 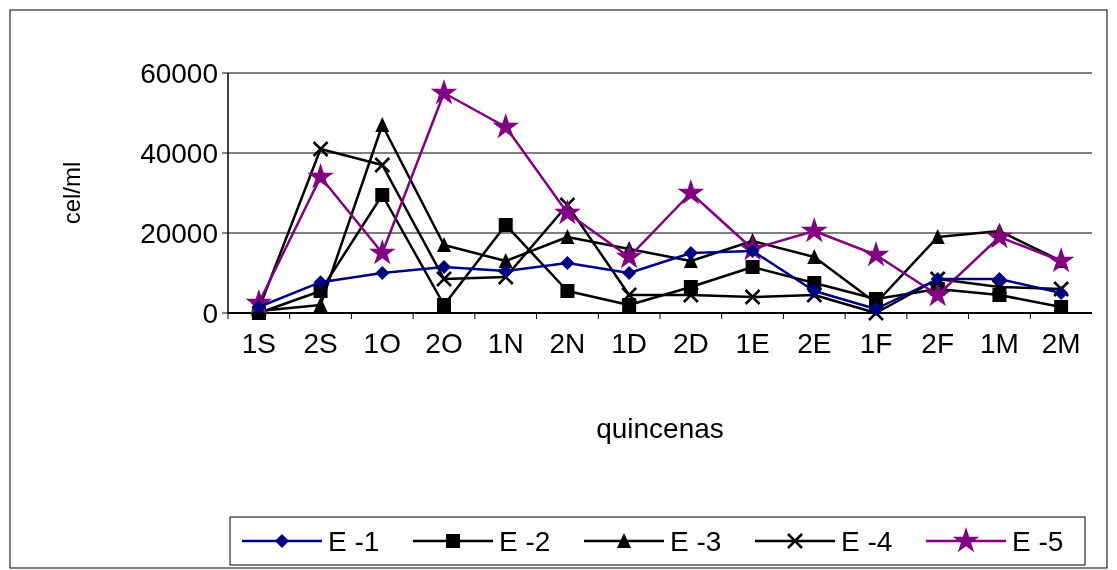 What do you see at coordinates (814, 343) in the screenshot?
I see `x-tick-label: 2E` at bounding box center [814, 343].